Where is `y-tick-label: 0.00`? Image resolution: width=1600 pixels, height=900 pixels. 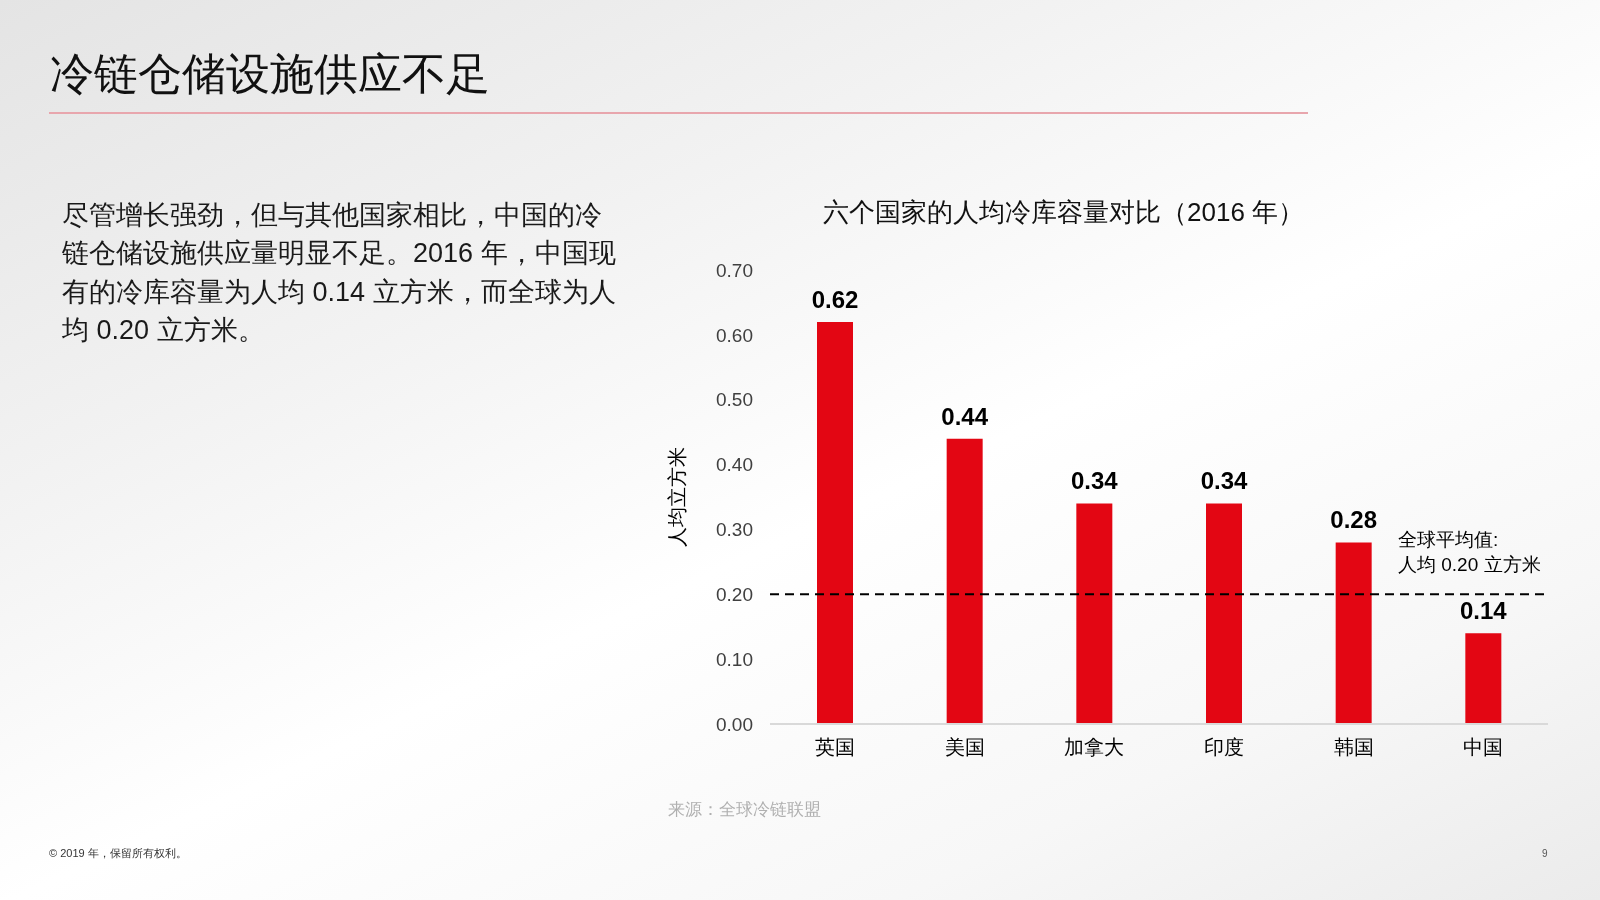 y-tick-label: 0.00 is located at coordinates (734, 724).